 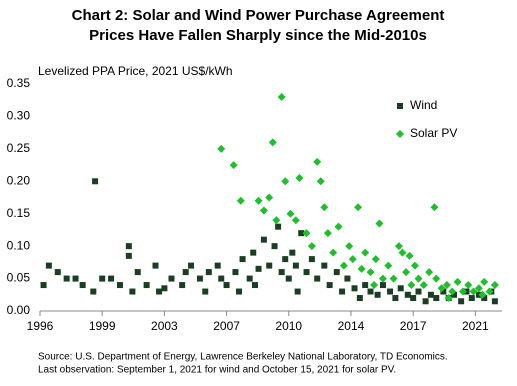 What do you see at coordinates (288, 326) in the screenshot?
I see `x-tick-label: 2010` at bounding box center [288, 326].